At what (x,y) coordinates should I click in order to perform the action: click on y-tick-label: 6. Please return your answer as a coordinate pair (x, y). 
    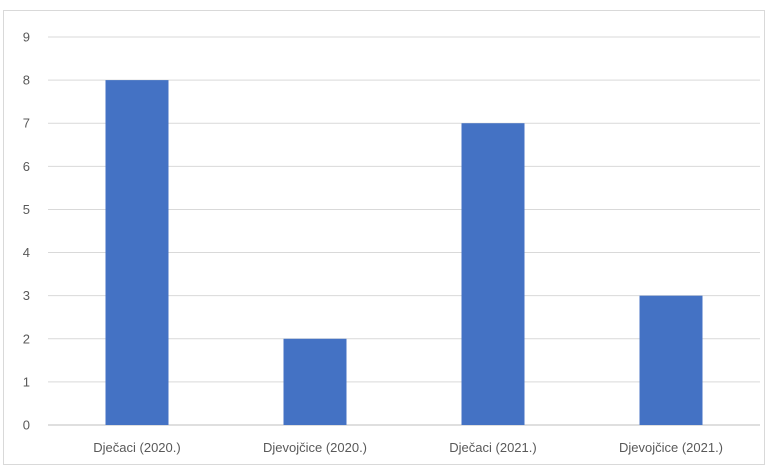
    Looking at the image, I should click on (26, 166).